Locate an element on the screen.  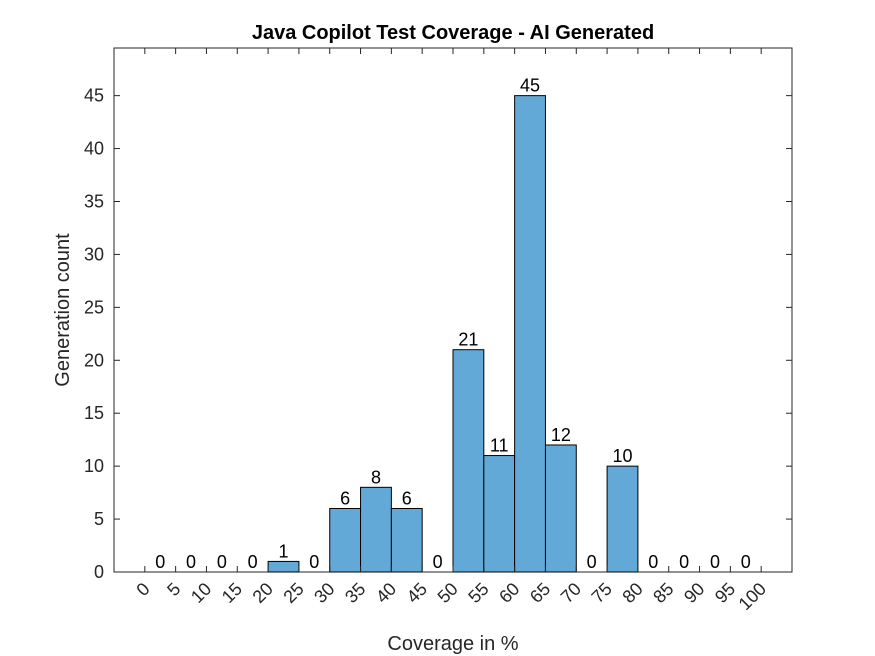
bar-label-35: 8 is located at coordinates (376, 477).